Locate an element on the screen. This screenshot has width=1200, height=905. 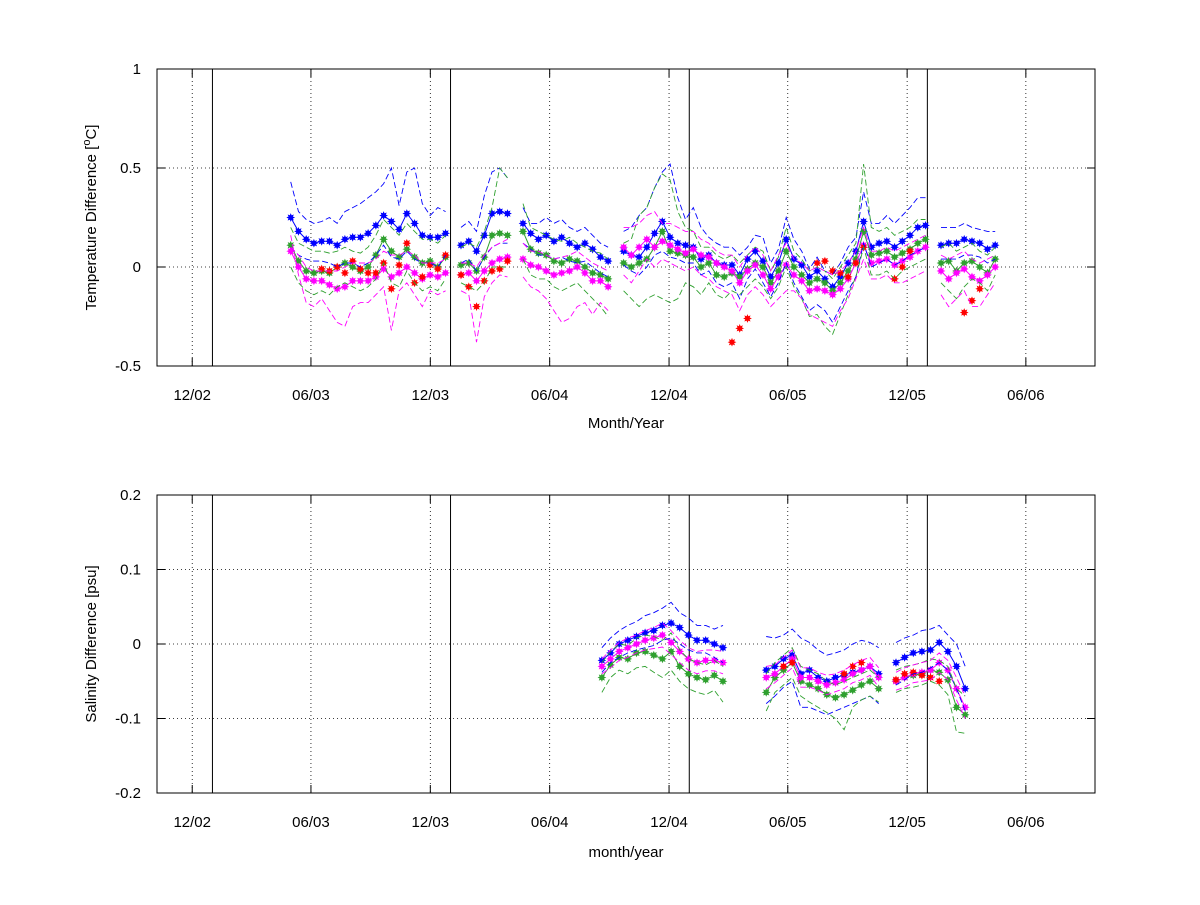
y-tick-label: 0.5 is located at coordinates (130, 168).